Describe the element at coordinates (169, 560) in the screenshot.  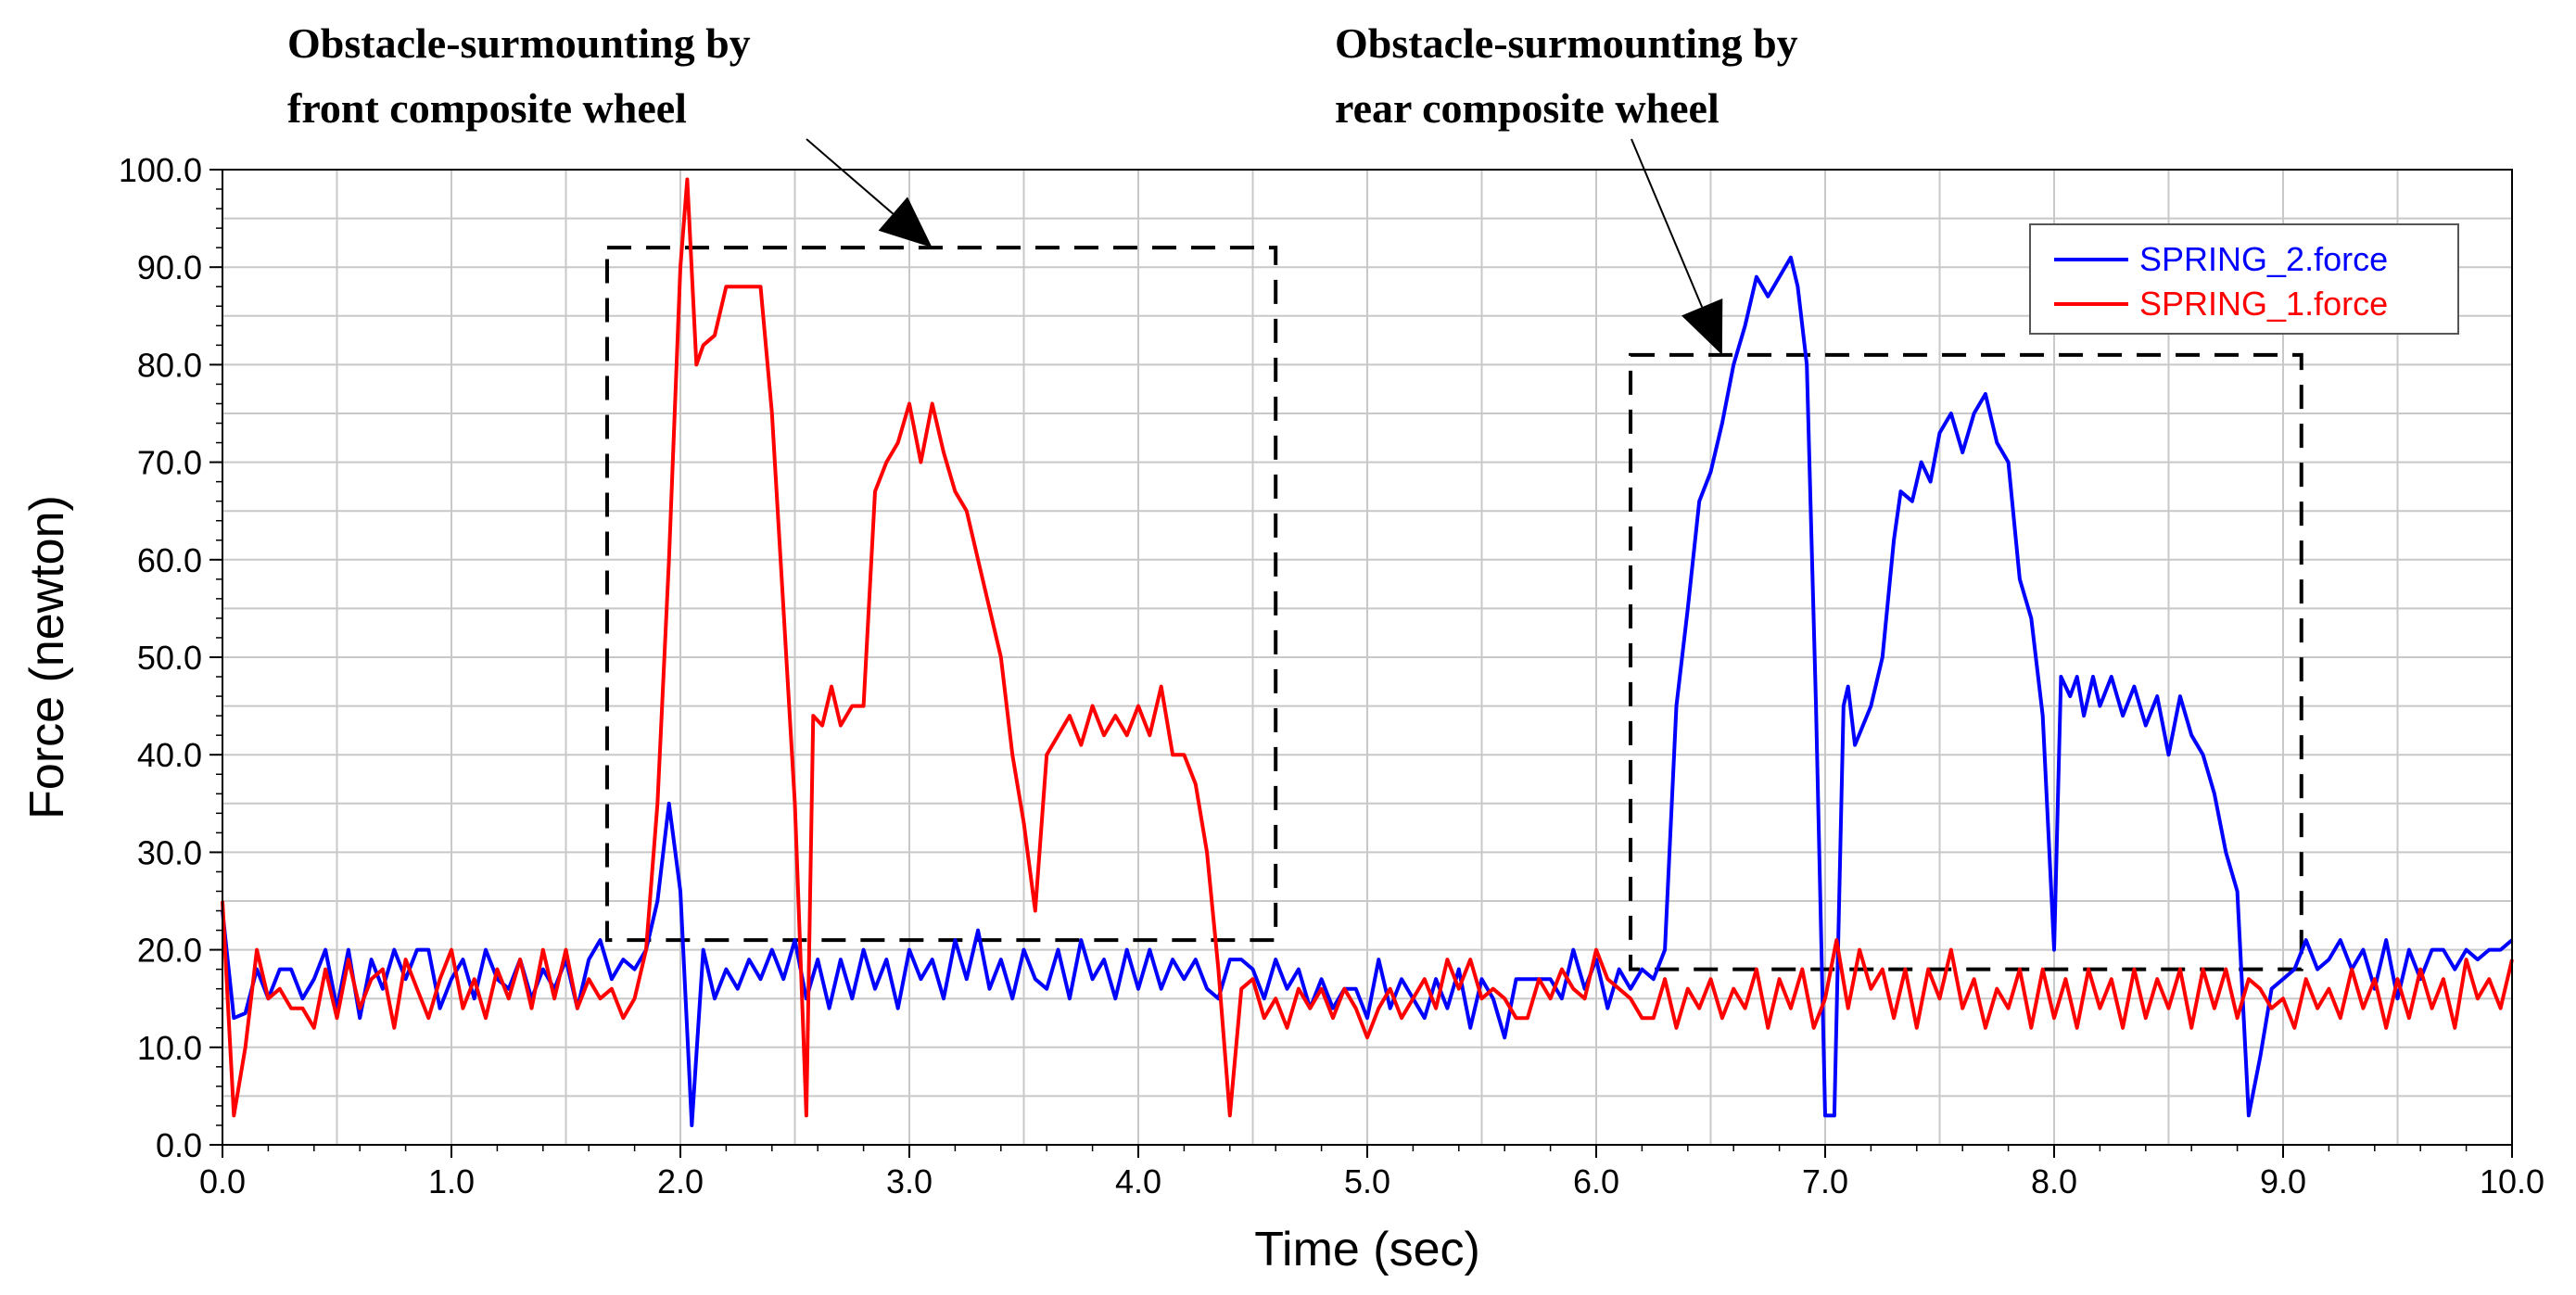
I see `y-tick-label: 60.0` at that location.